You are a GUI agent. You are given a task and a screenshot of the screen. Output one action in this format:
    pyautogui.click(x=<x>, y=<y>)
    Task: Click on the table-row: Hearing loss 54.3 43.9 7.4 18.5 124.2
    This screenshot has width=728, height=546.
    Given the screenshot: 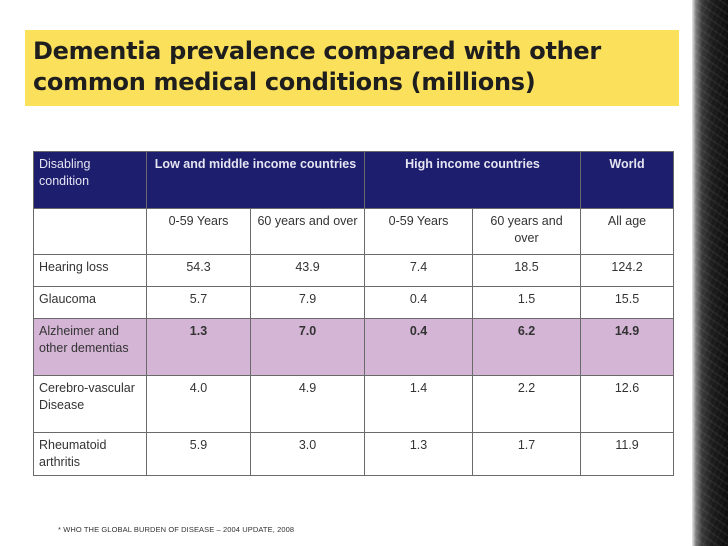 What is the action you would take?
    pyautogui.click(x=354, y=270)
    